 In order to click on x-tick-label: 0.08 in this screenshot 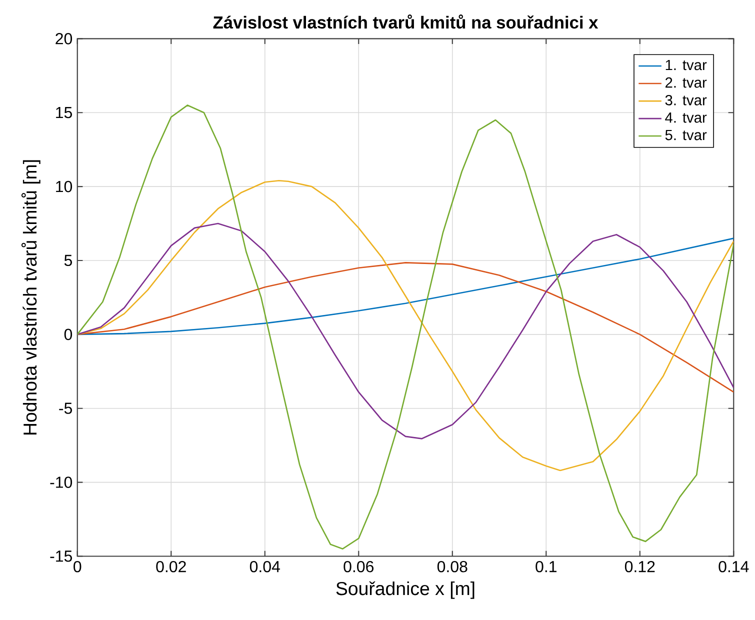, I will do `click(452, 566)`.